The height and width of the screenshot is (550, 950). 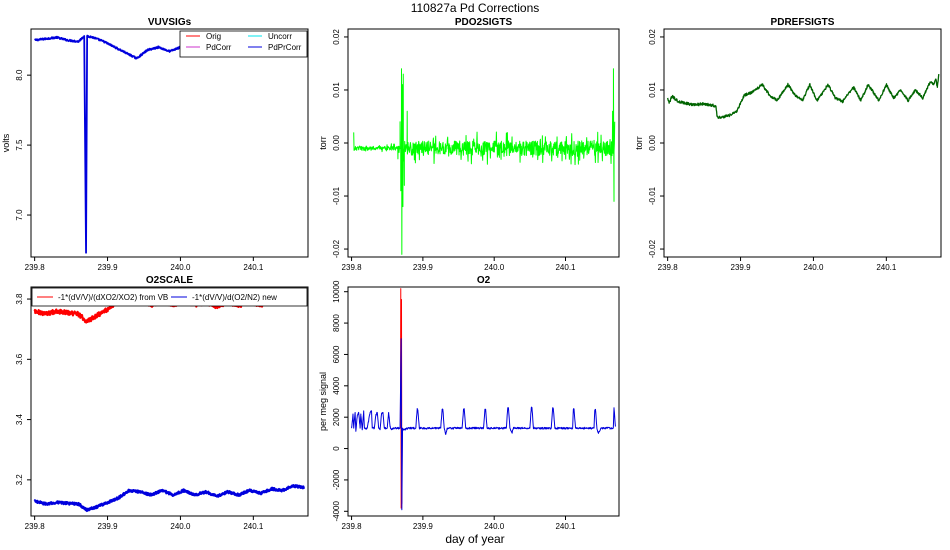 What do you see at coordinates (336, 479) in the screenshot?
I see `y-tick-label: -2000` at bounding box center [336, 479].